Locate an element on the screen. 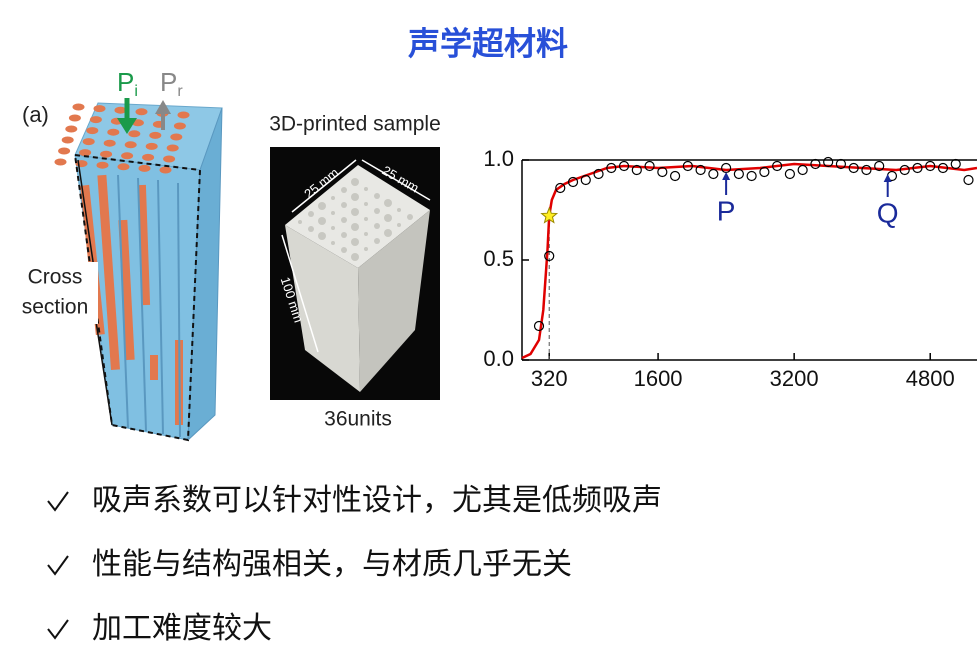 This screenshot has width=977, height=658. bullet-text: 性能与结构强相关，与材质几乎无关 is located at coordinates (332, 564).